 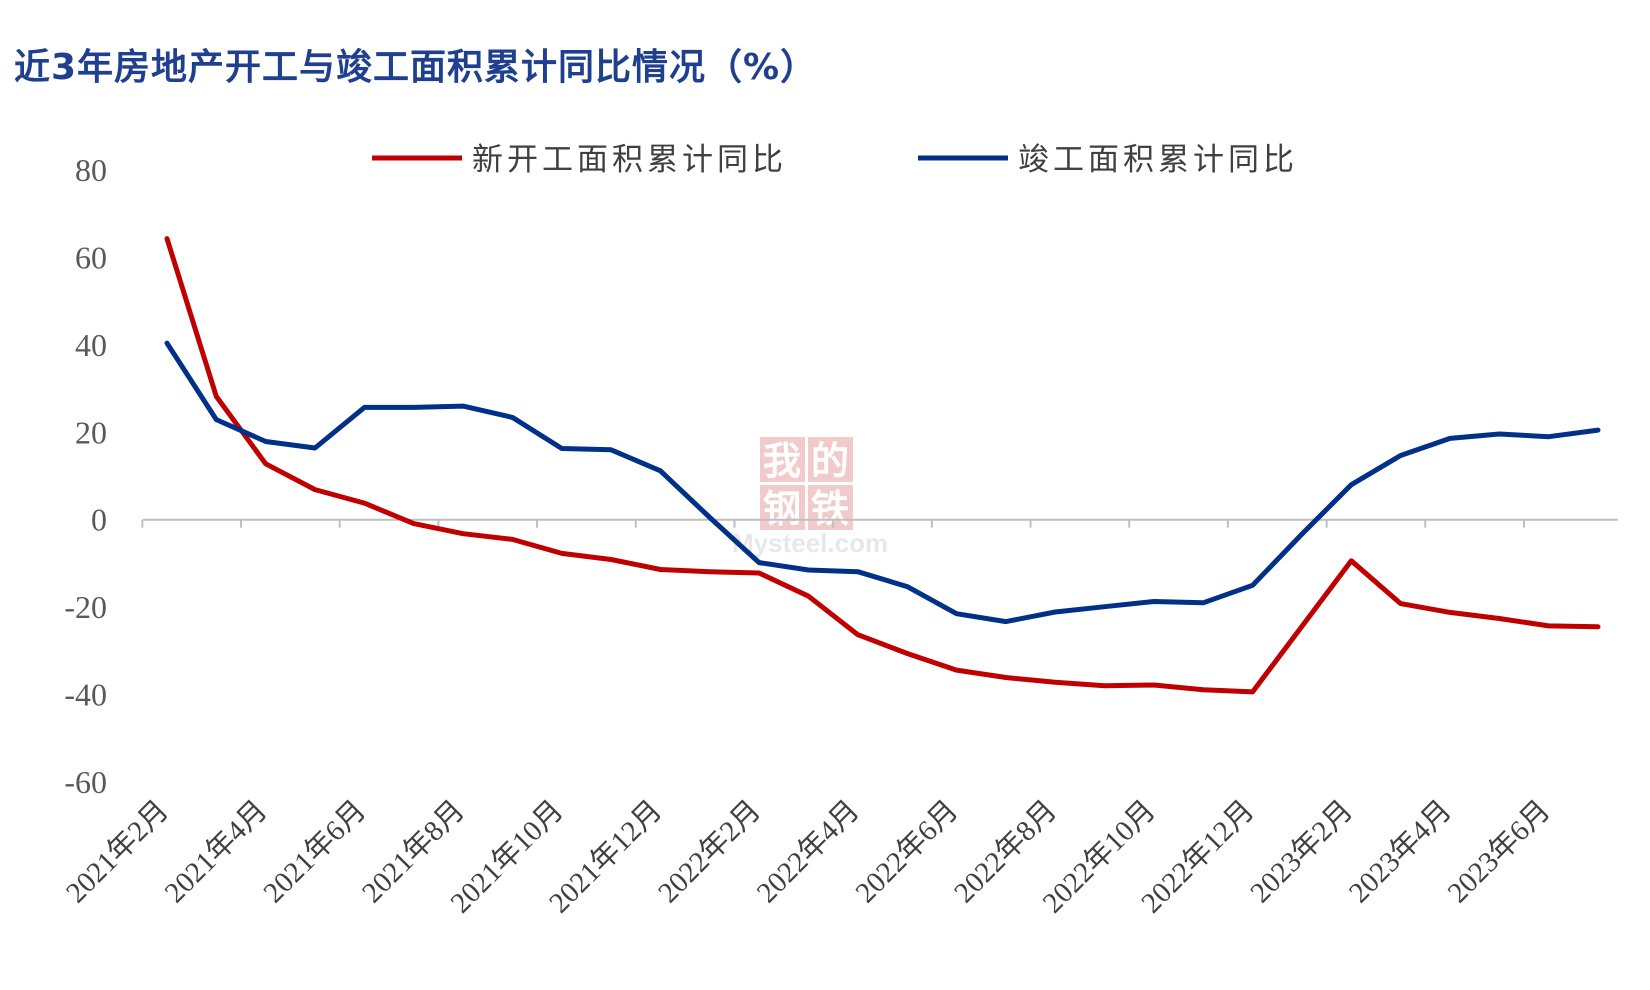 What do you see at coordinates (835, 160) in the screenshot?
I see `legend: 新开工面积累计同比 竣工面积累计同比` at bounding box center [835, 160].